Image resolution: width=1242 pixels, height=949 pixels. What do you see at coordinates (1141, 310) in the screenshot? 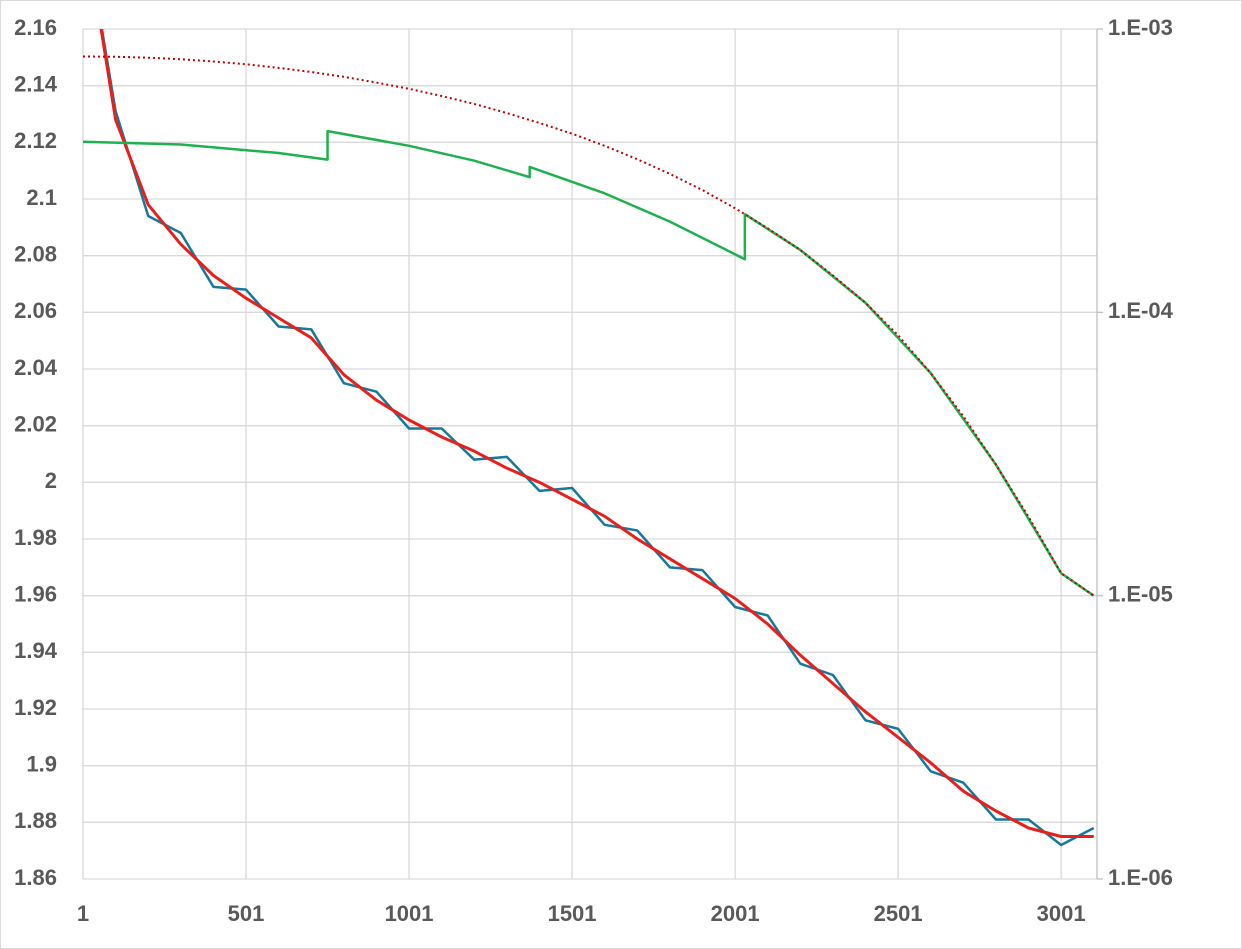
I see `y2-tick-label: 1.E-04` at bounding box center [1141, 310].